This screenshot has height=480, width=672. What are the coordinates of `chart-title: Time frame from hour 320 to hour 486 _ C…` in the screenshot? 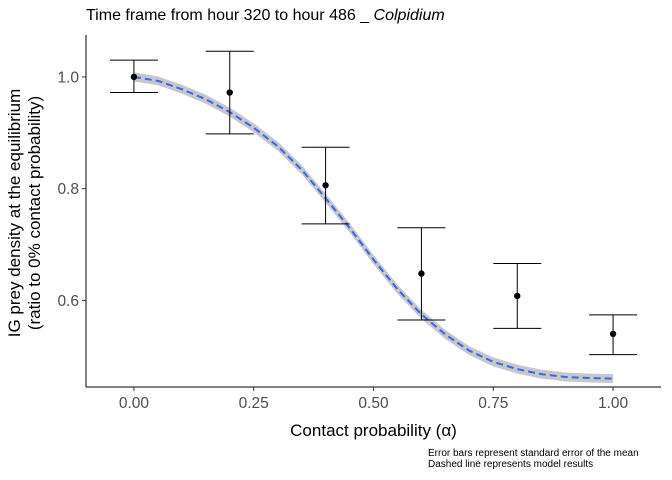 It's located at (265, 16).